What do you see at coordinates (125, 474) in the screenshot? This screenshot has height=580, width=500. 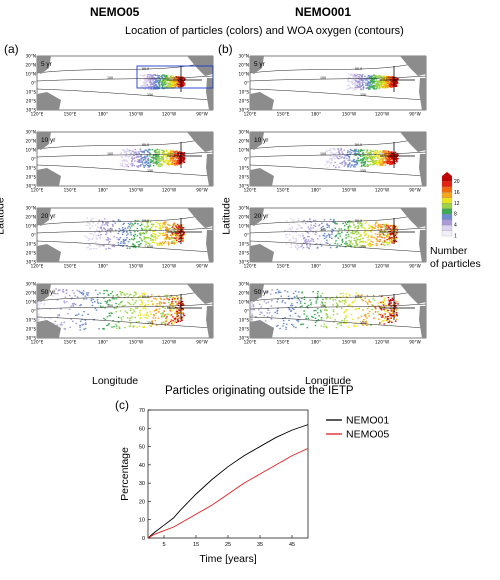 I see `chart-ylabel: Percentage` at bounding box center [125, 474].